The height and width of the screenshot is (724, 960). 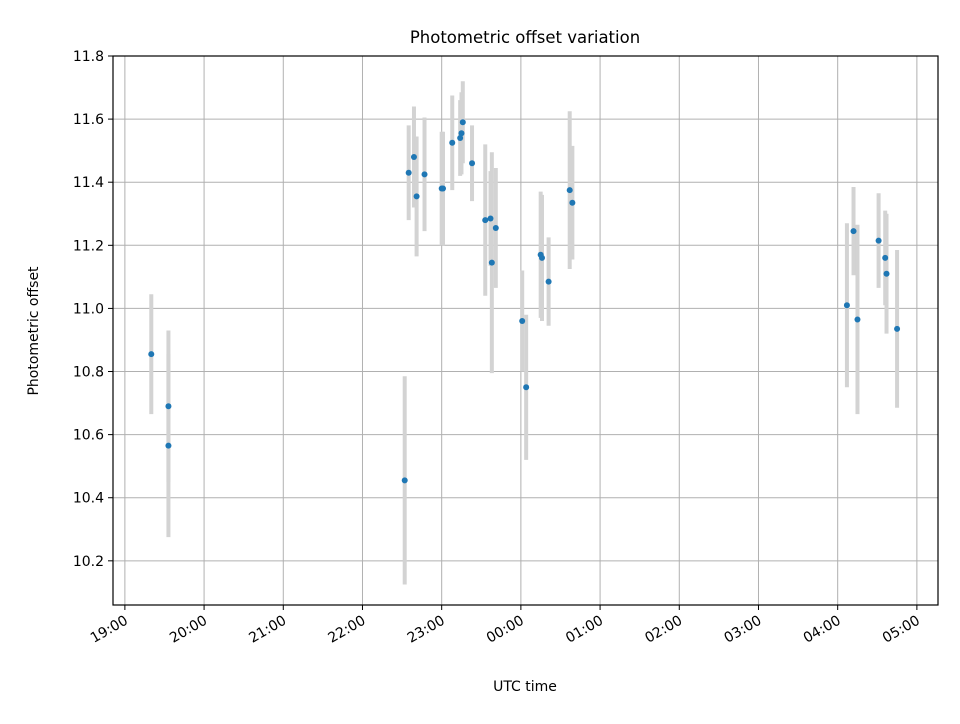 What do you see at coordinates (663, 630) in the screenshot?
I see `x-tick-label: 02:00` at bounding box center [663, 630].